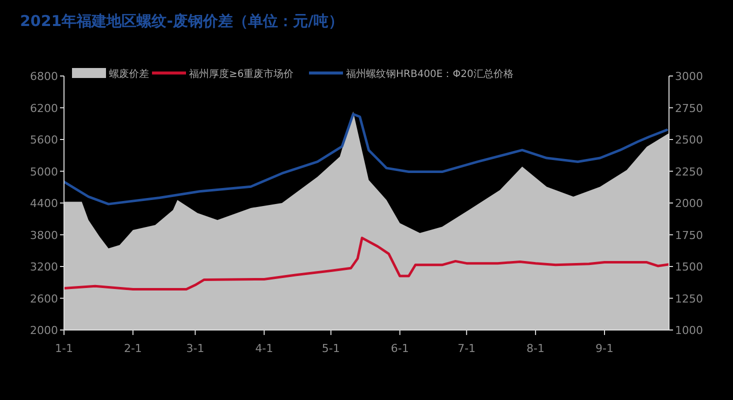  What do you see at coordinates (44, 108) in the screenshot?
I see `y-tick-label: 6200` at bounding box center [44, 108].